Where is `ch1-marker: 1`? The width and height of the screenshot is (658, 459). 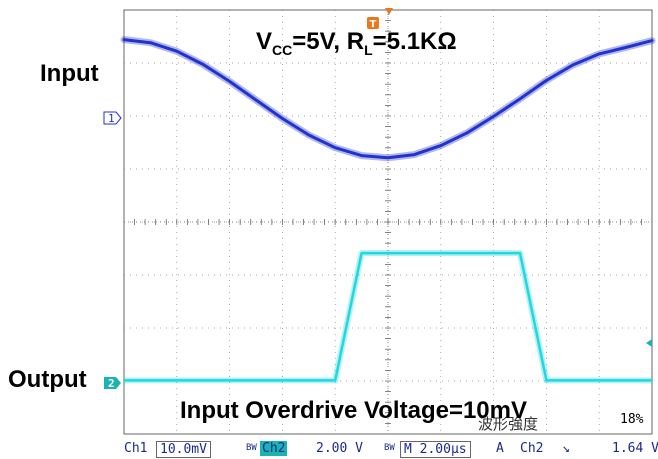
ch1-marker: 1 is located at coordinates (112, 118).